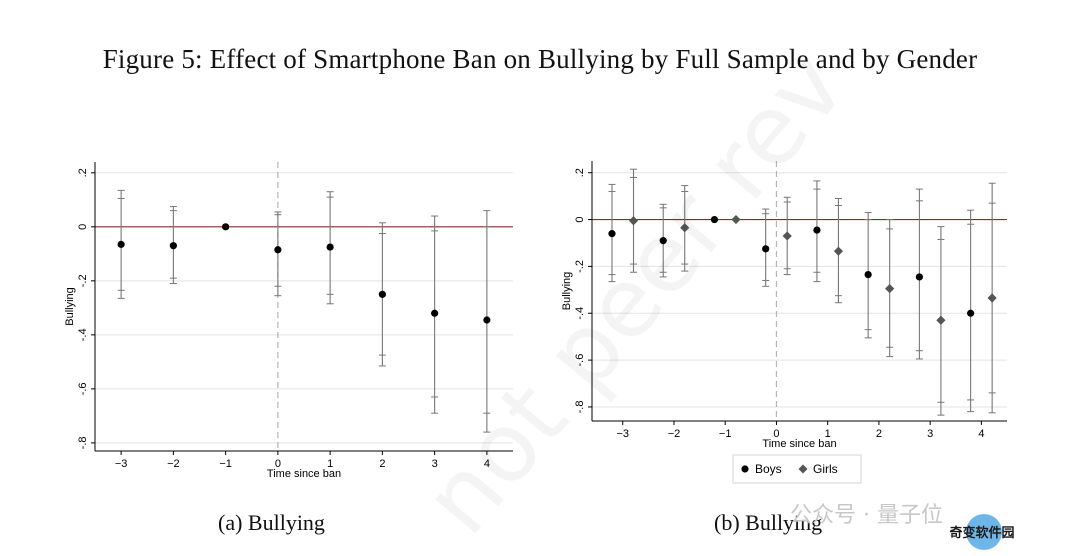  I want to click on legend-marker-boys, so click(745, 469).